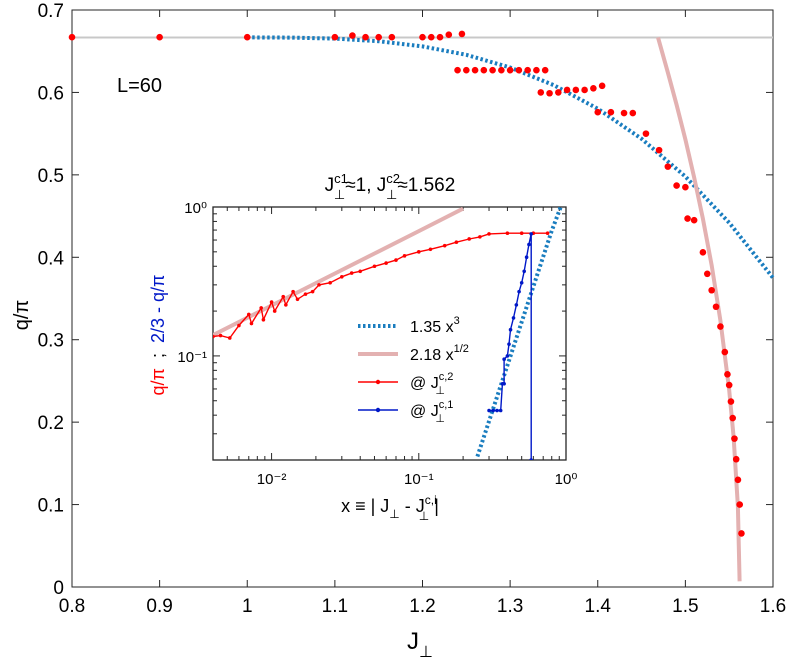 The width and height of the screenshot is (789, 665). I want to click on inset-title-sup1: c1, so click(341, 178).